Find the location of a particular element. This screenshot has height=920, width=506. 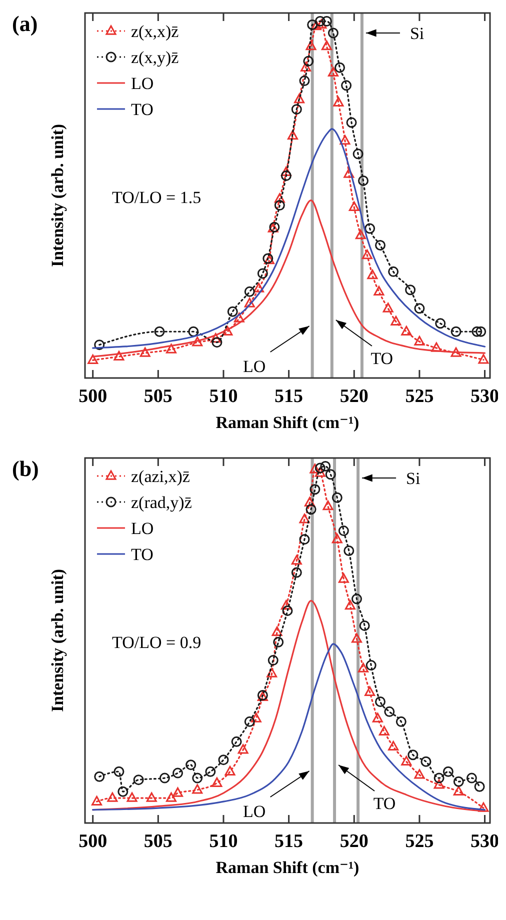

x-tick-label: 515 is located at coordinates (289, 396).